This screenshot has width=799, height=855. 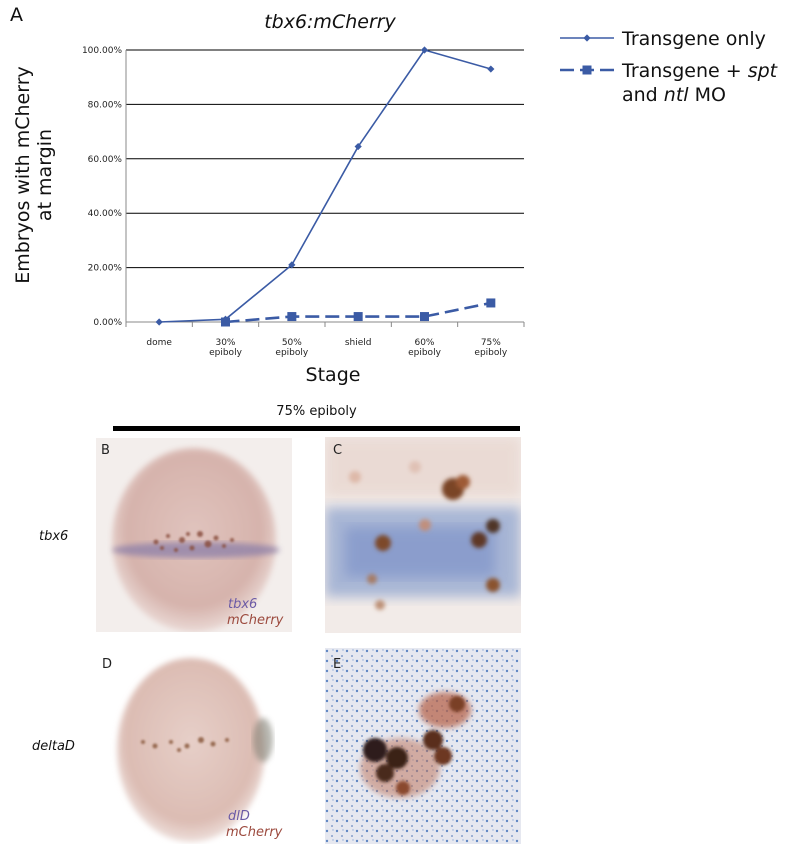 I want to click on closeup-photo-e, so click(x=423, y=746).